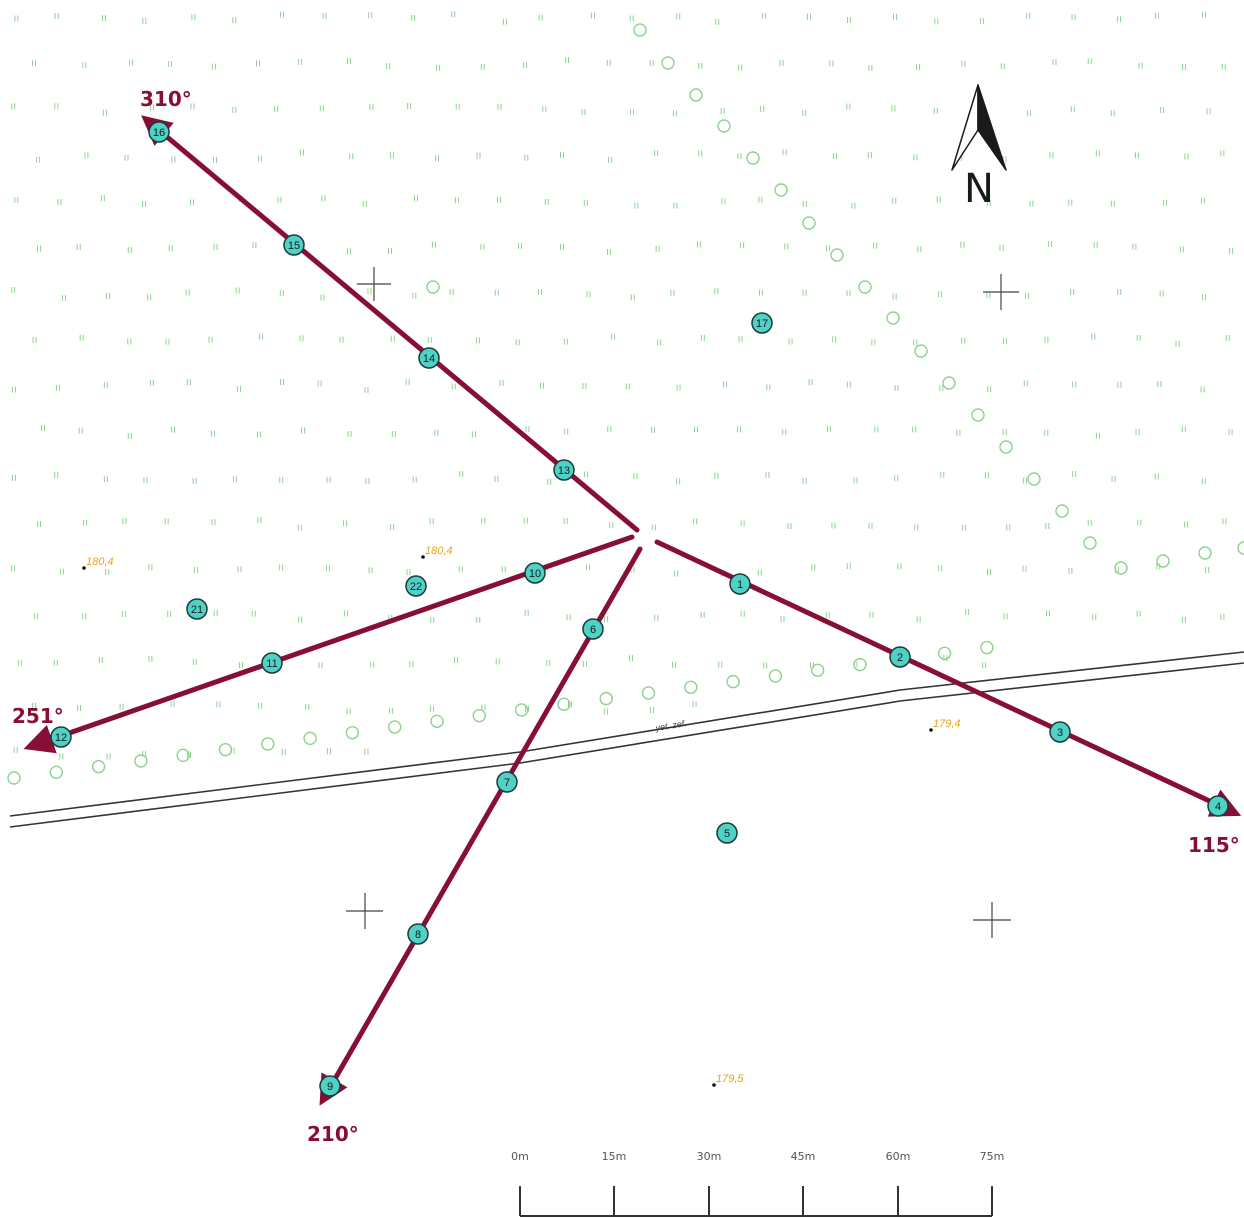  Describe the element at coordinates (166, 99) in the screenshot. I see `bearing-label-310: 310°` at that location.